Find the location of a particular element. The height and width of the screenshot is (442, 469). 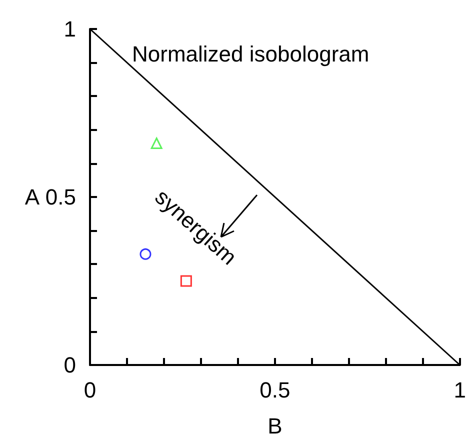

y-tick-label: 0 is located at coordinates (70, 365).